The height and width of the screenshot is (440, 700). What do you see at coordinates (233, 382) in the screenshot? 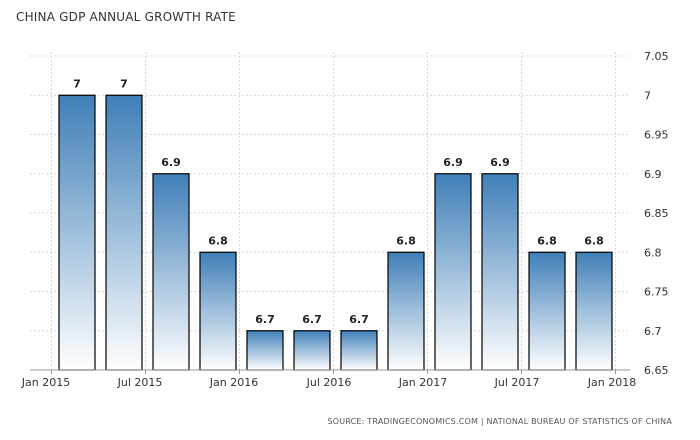
I see `x-tick-label: Jan 2016` at bounding box center [233, 382].